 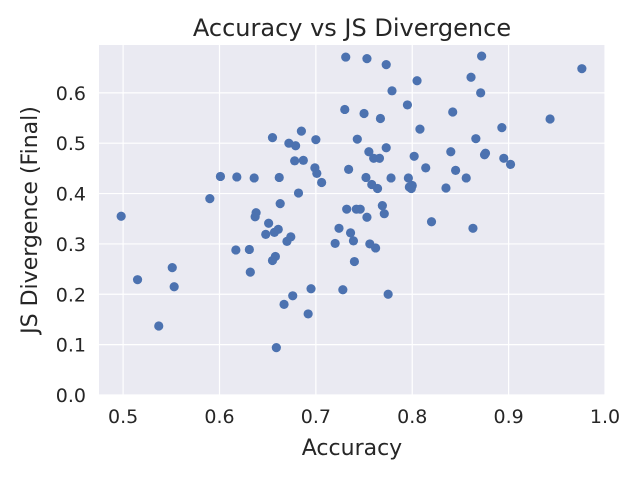 I want to click on y-tick-label: 0.4, so click(x=71, y=195).